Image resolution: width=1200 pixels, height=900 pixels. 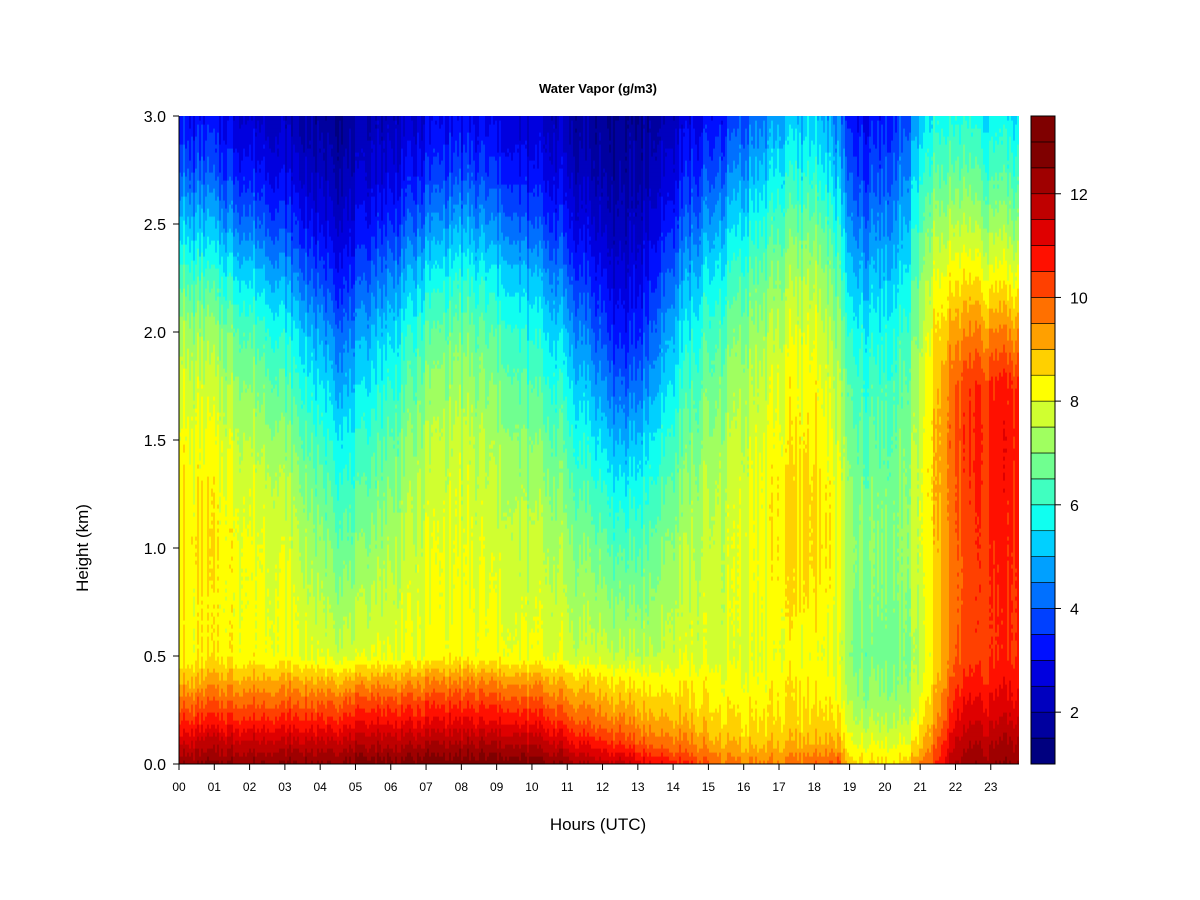 What do you see at coordinates (598, 88) in the screenshot?
I see `chart-title: Water Vapor (g/m3)` at bounding box center [598, 88].